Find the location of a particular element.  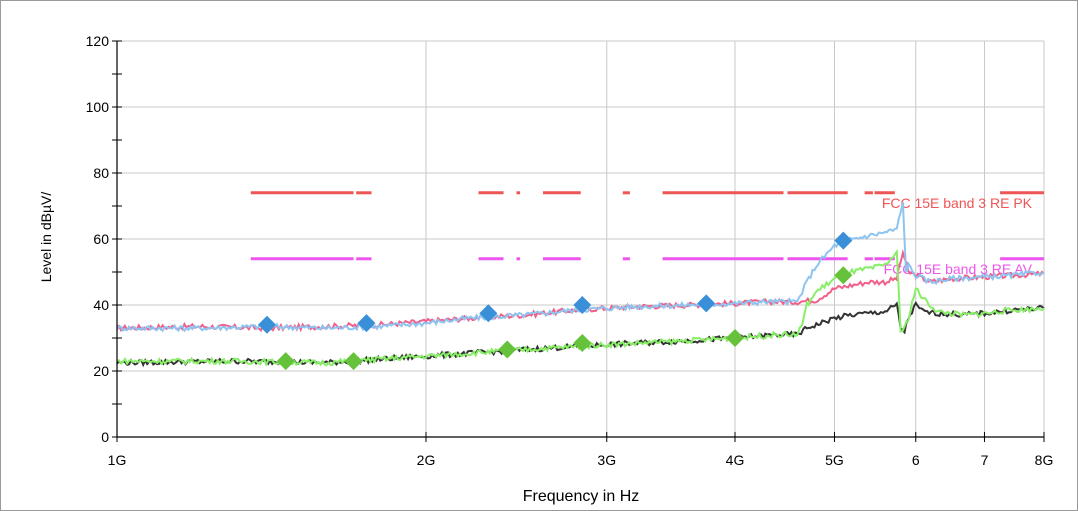

x-tick-label: 3G is located at coordinates (606, 460).